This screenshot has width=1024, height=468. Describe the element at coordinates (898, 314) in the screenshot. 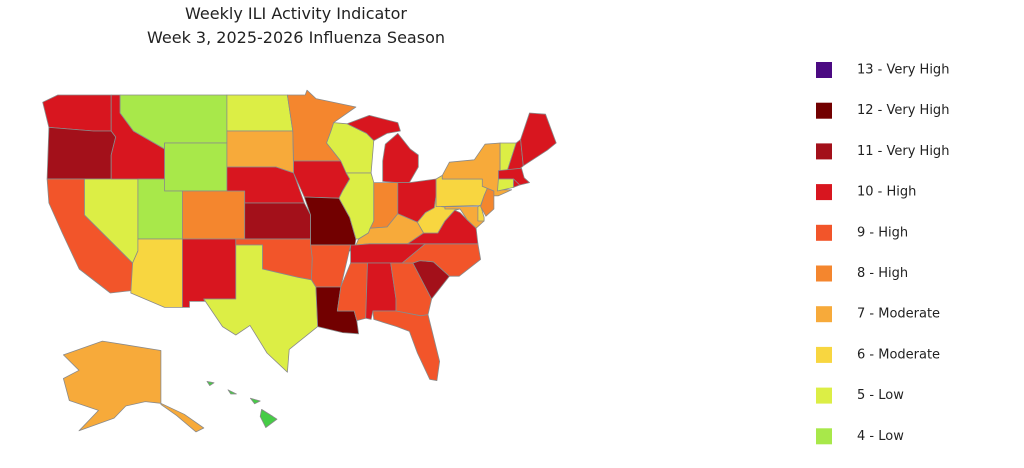

I see `legend-label: 7 - Moderate` at that location.